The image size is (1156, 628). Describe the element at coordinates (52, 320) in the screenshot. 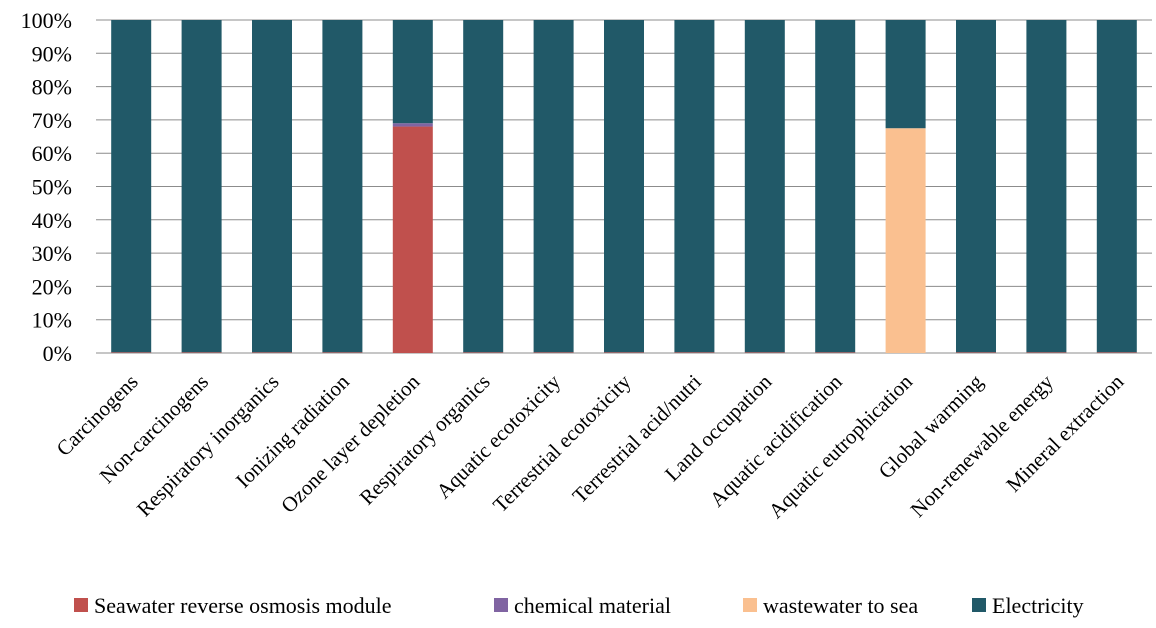

I see `y-tick-label: 10%` at that location.